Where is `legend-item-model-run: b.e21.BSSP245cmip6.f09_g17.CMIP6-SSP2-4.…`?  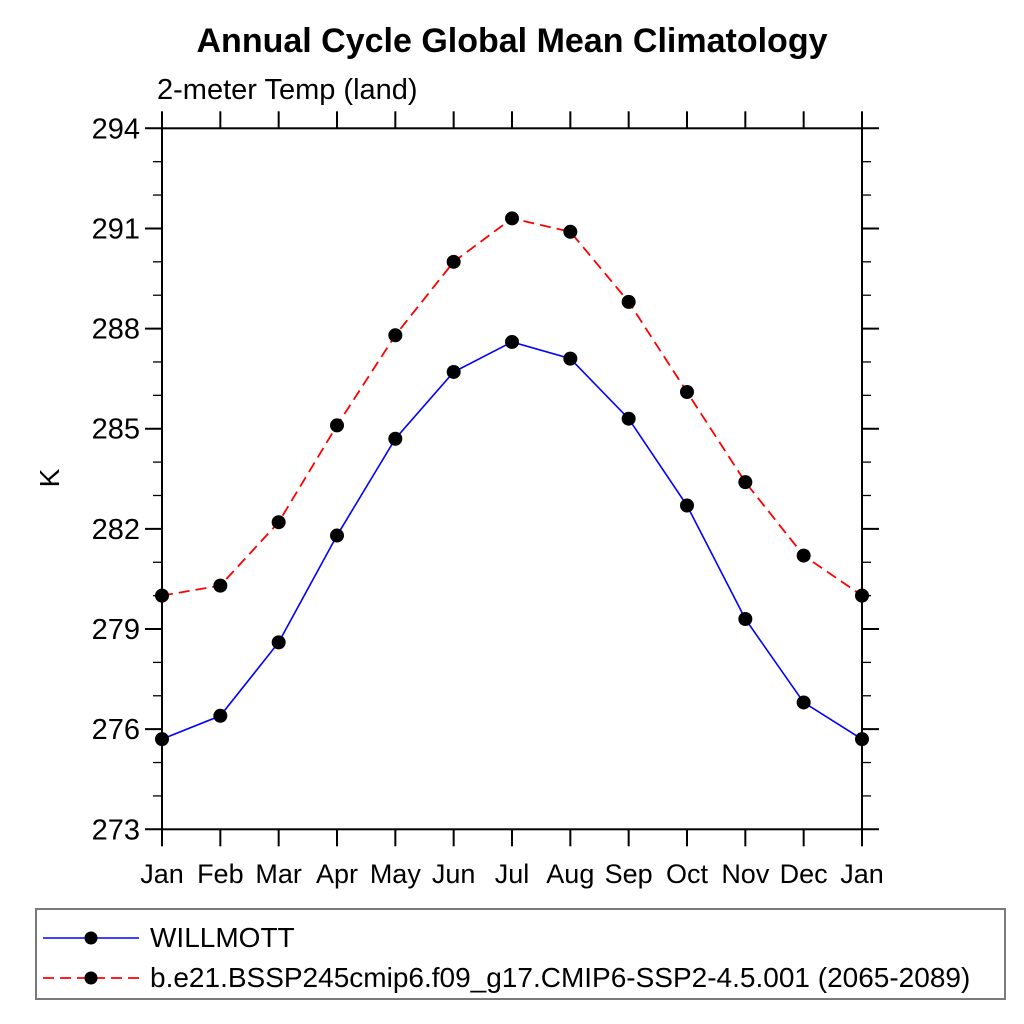 legend-item-model-run: b.e21.BSSP245cmip6.f09_g17.CMIP6-SSP2-4.… is located at coordinates (504, 978).